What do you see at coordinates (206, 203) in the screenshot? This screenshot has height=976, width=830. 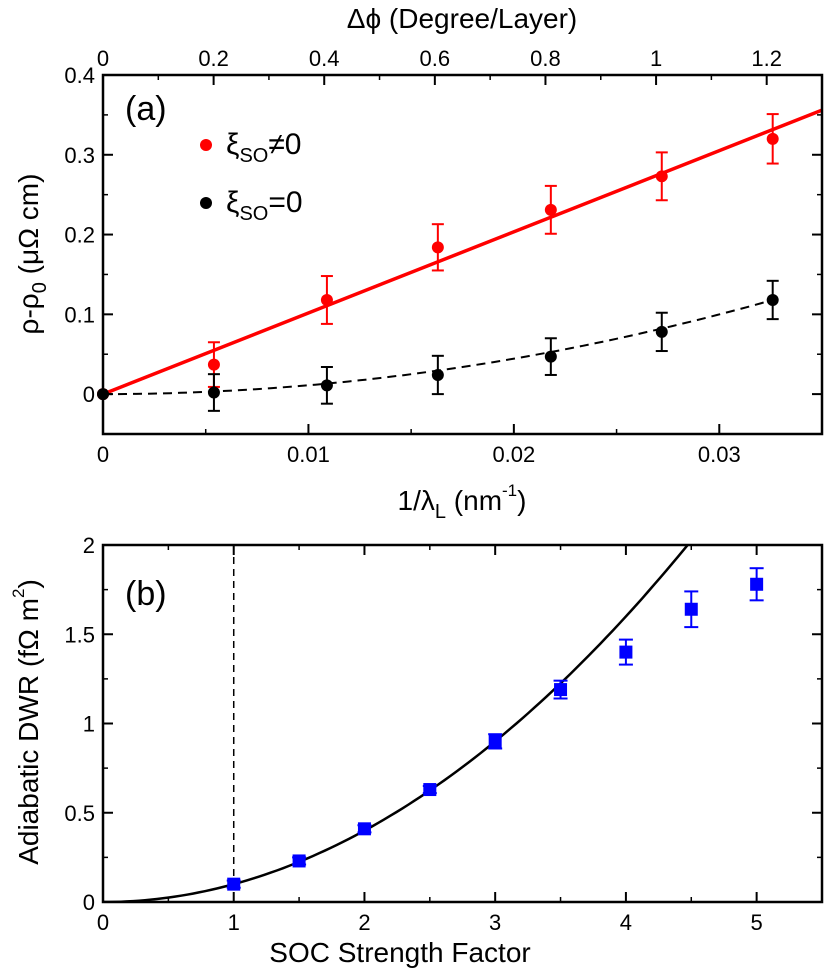 I see `legend-marker-black` at bounding box center [206, 203].